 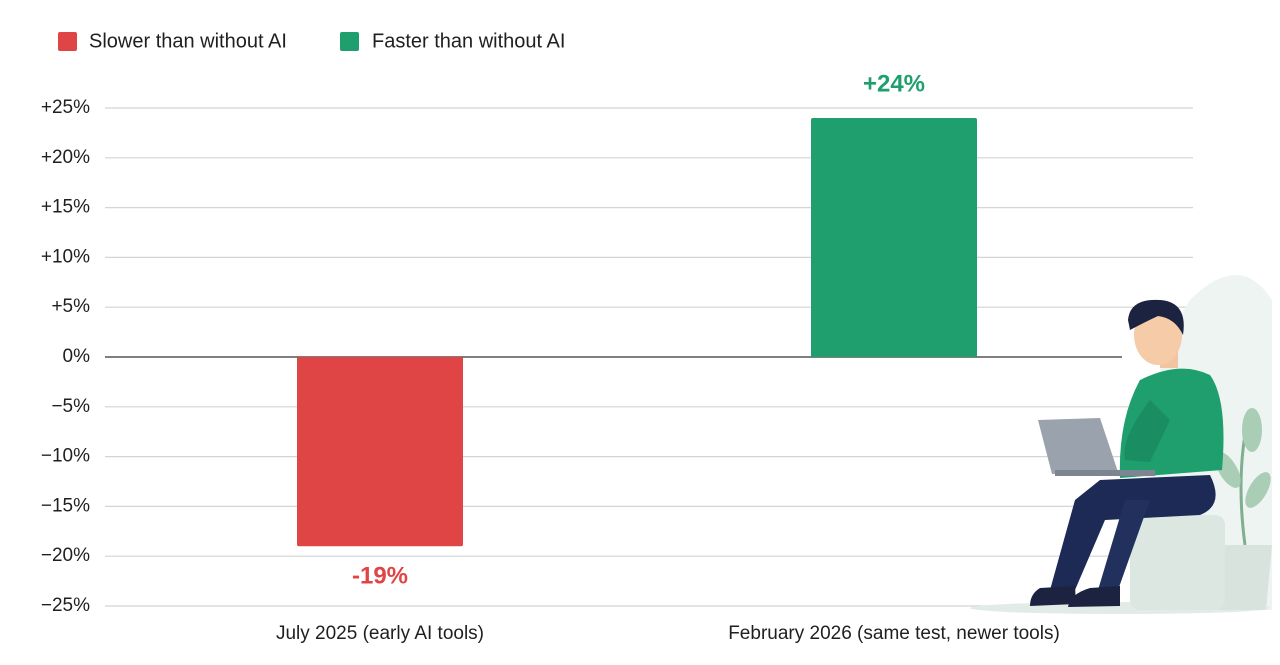 I want to click on plant-pot, so click(x=1242, y=577).